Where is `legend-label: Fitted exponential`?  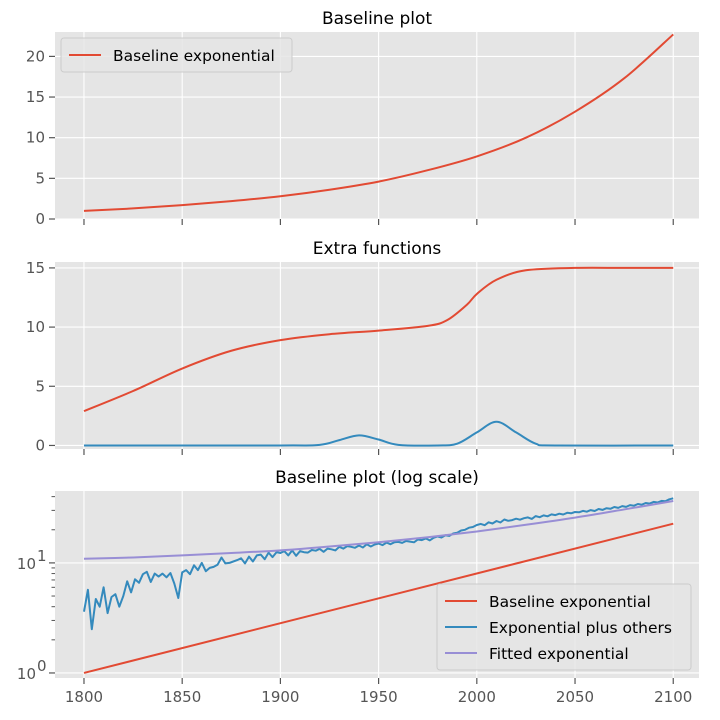 legend-label: Fitted exponential is located at coordinates (559, 654).